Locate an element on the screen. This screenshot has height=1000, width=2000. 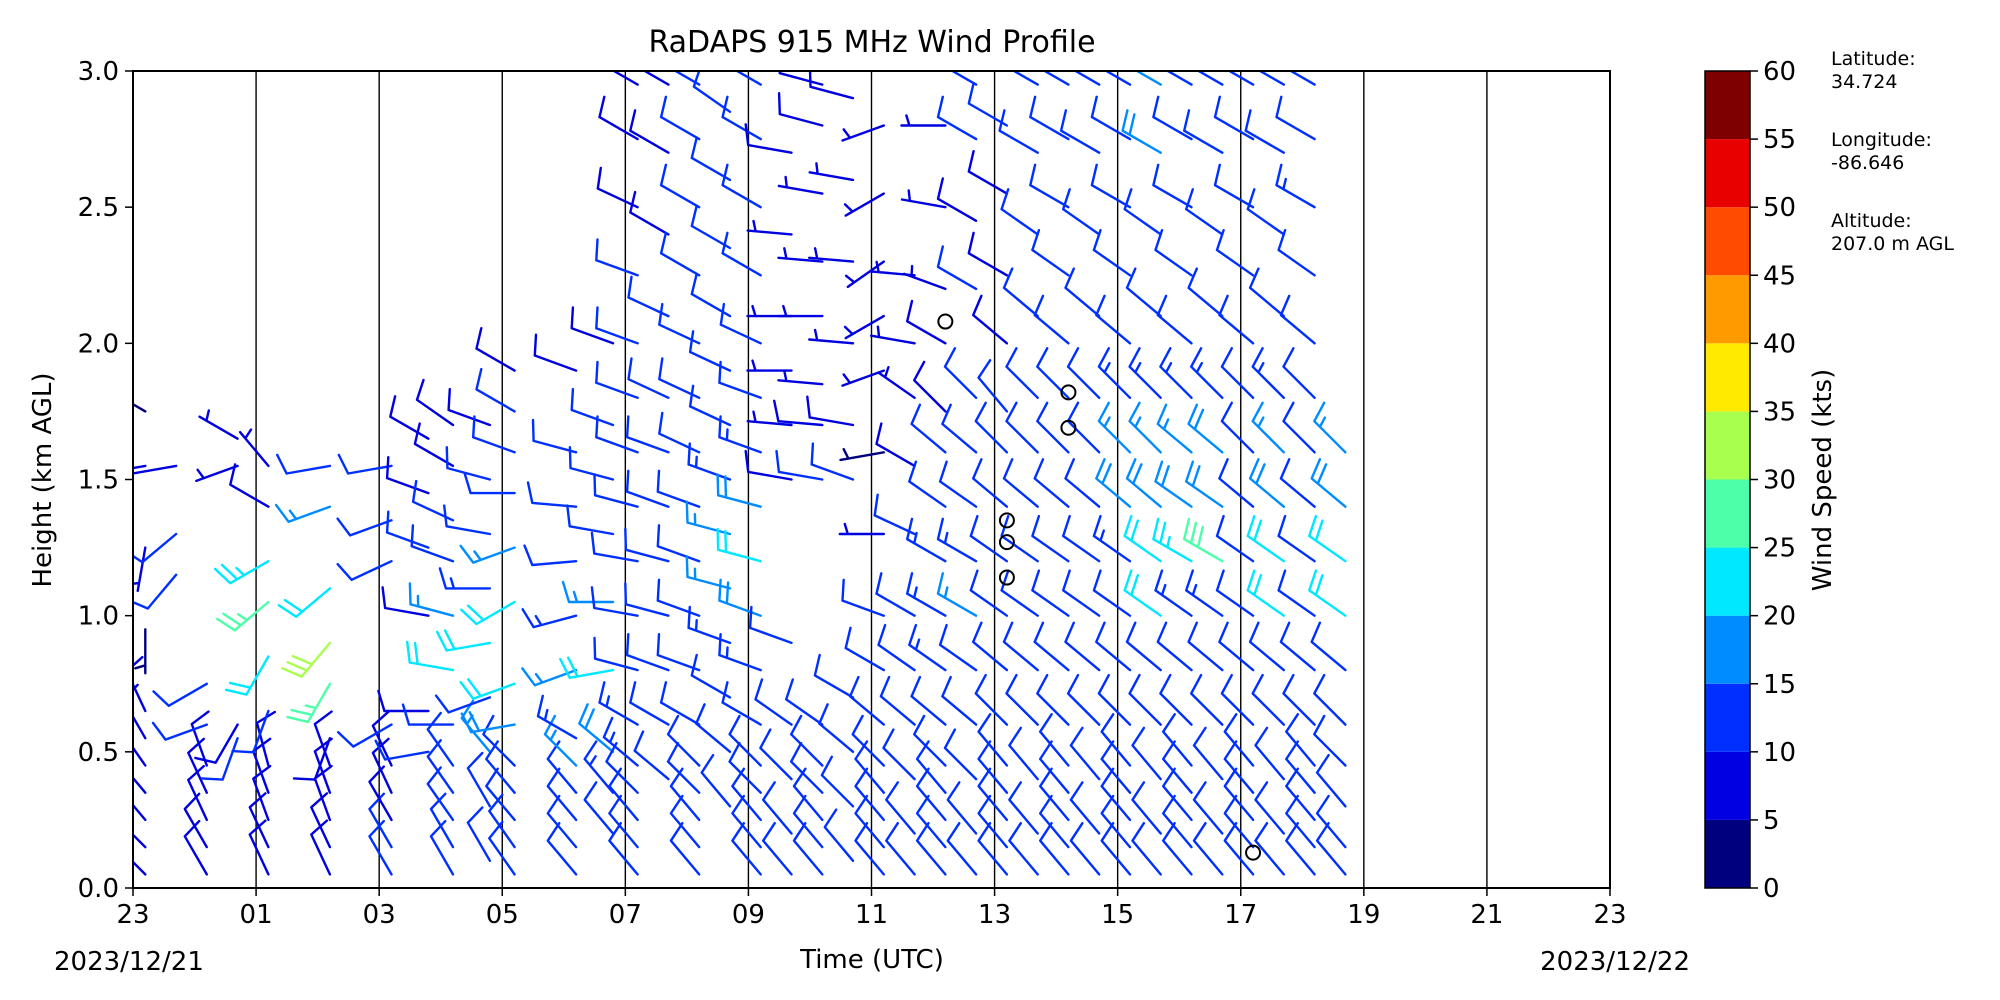
x-tick-label: 15 is located at coordinates (1117, 915).